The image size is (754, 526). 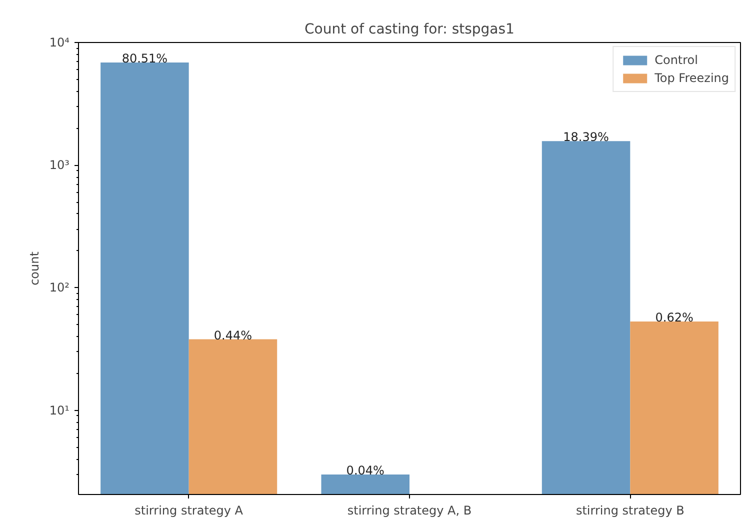 I want to click on y-tick-label: 10¹, so click(x=59, y=410).